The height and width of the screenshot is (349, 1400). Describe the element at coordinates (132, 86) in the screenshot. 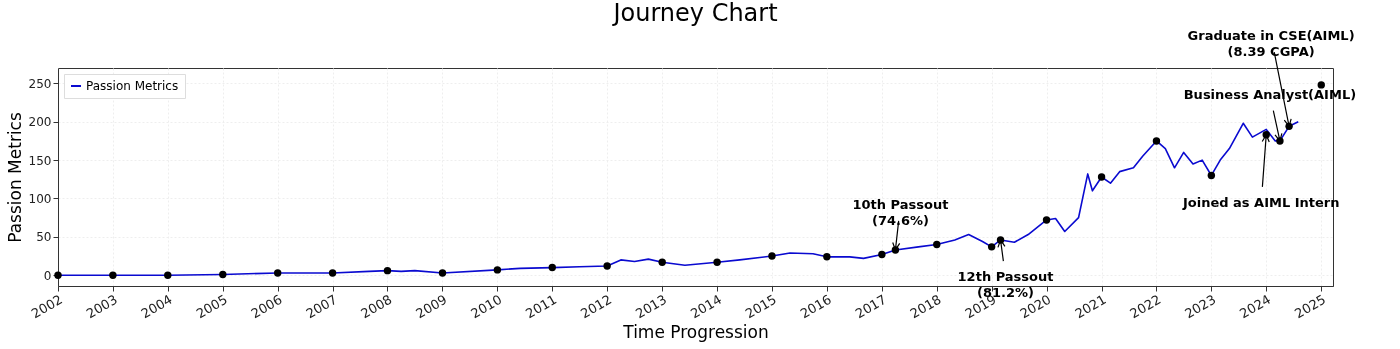

I see `legend-label: Passion Metrics` at that location.